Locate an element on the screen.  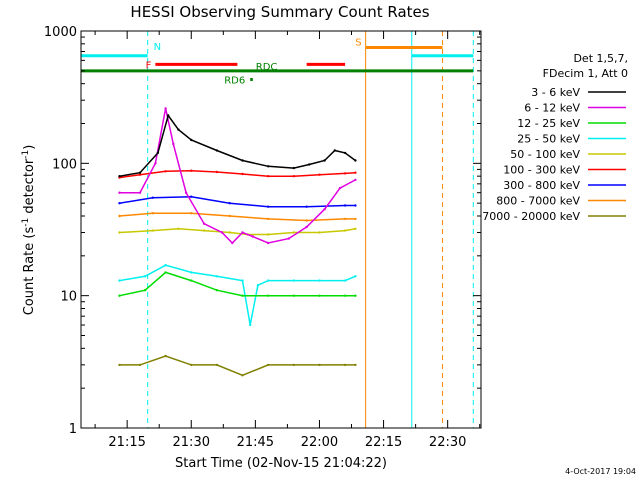
ytick-label-100: 100 is located at coordinates (64, 164).